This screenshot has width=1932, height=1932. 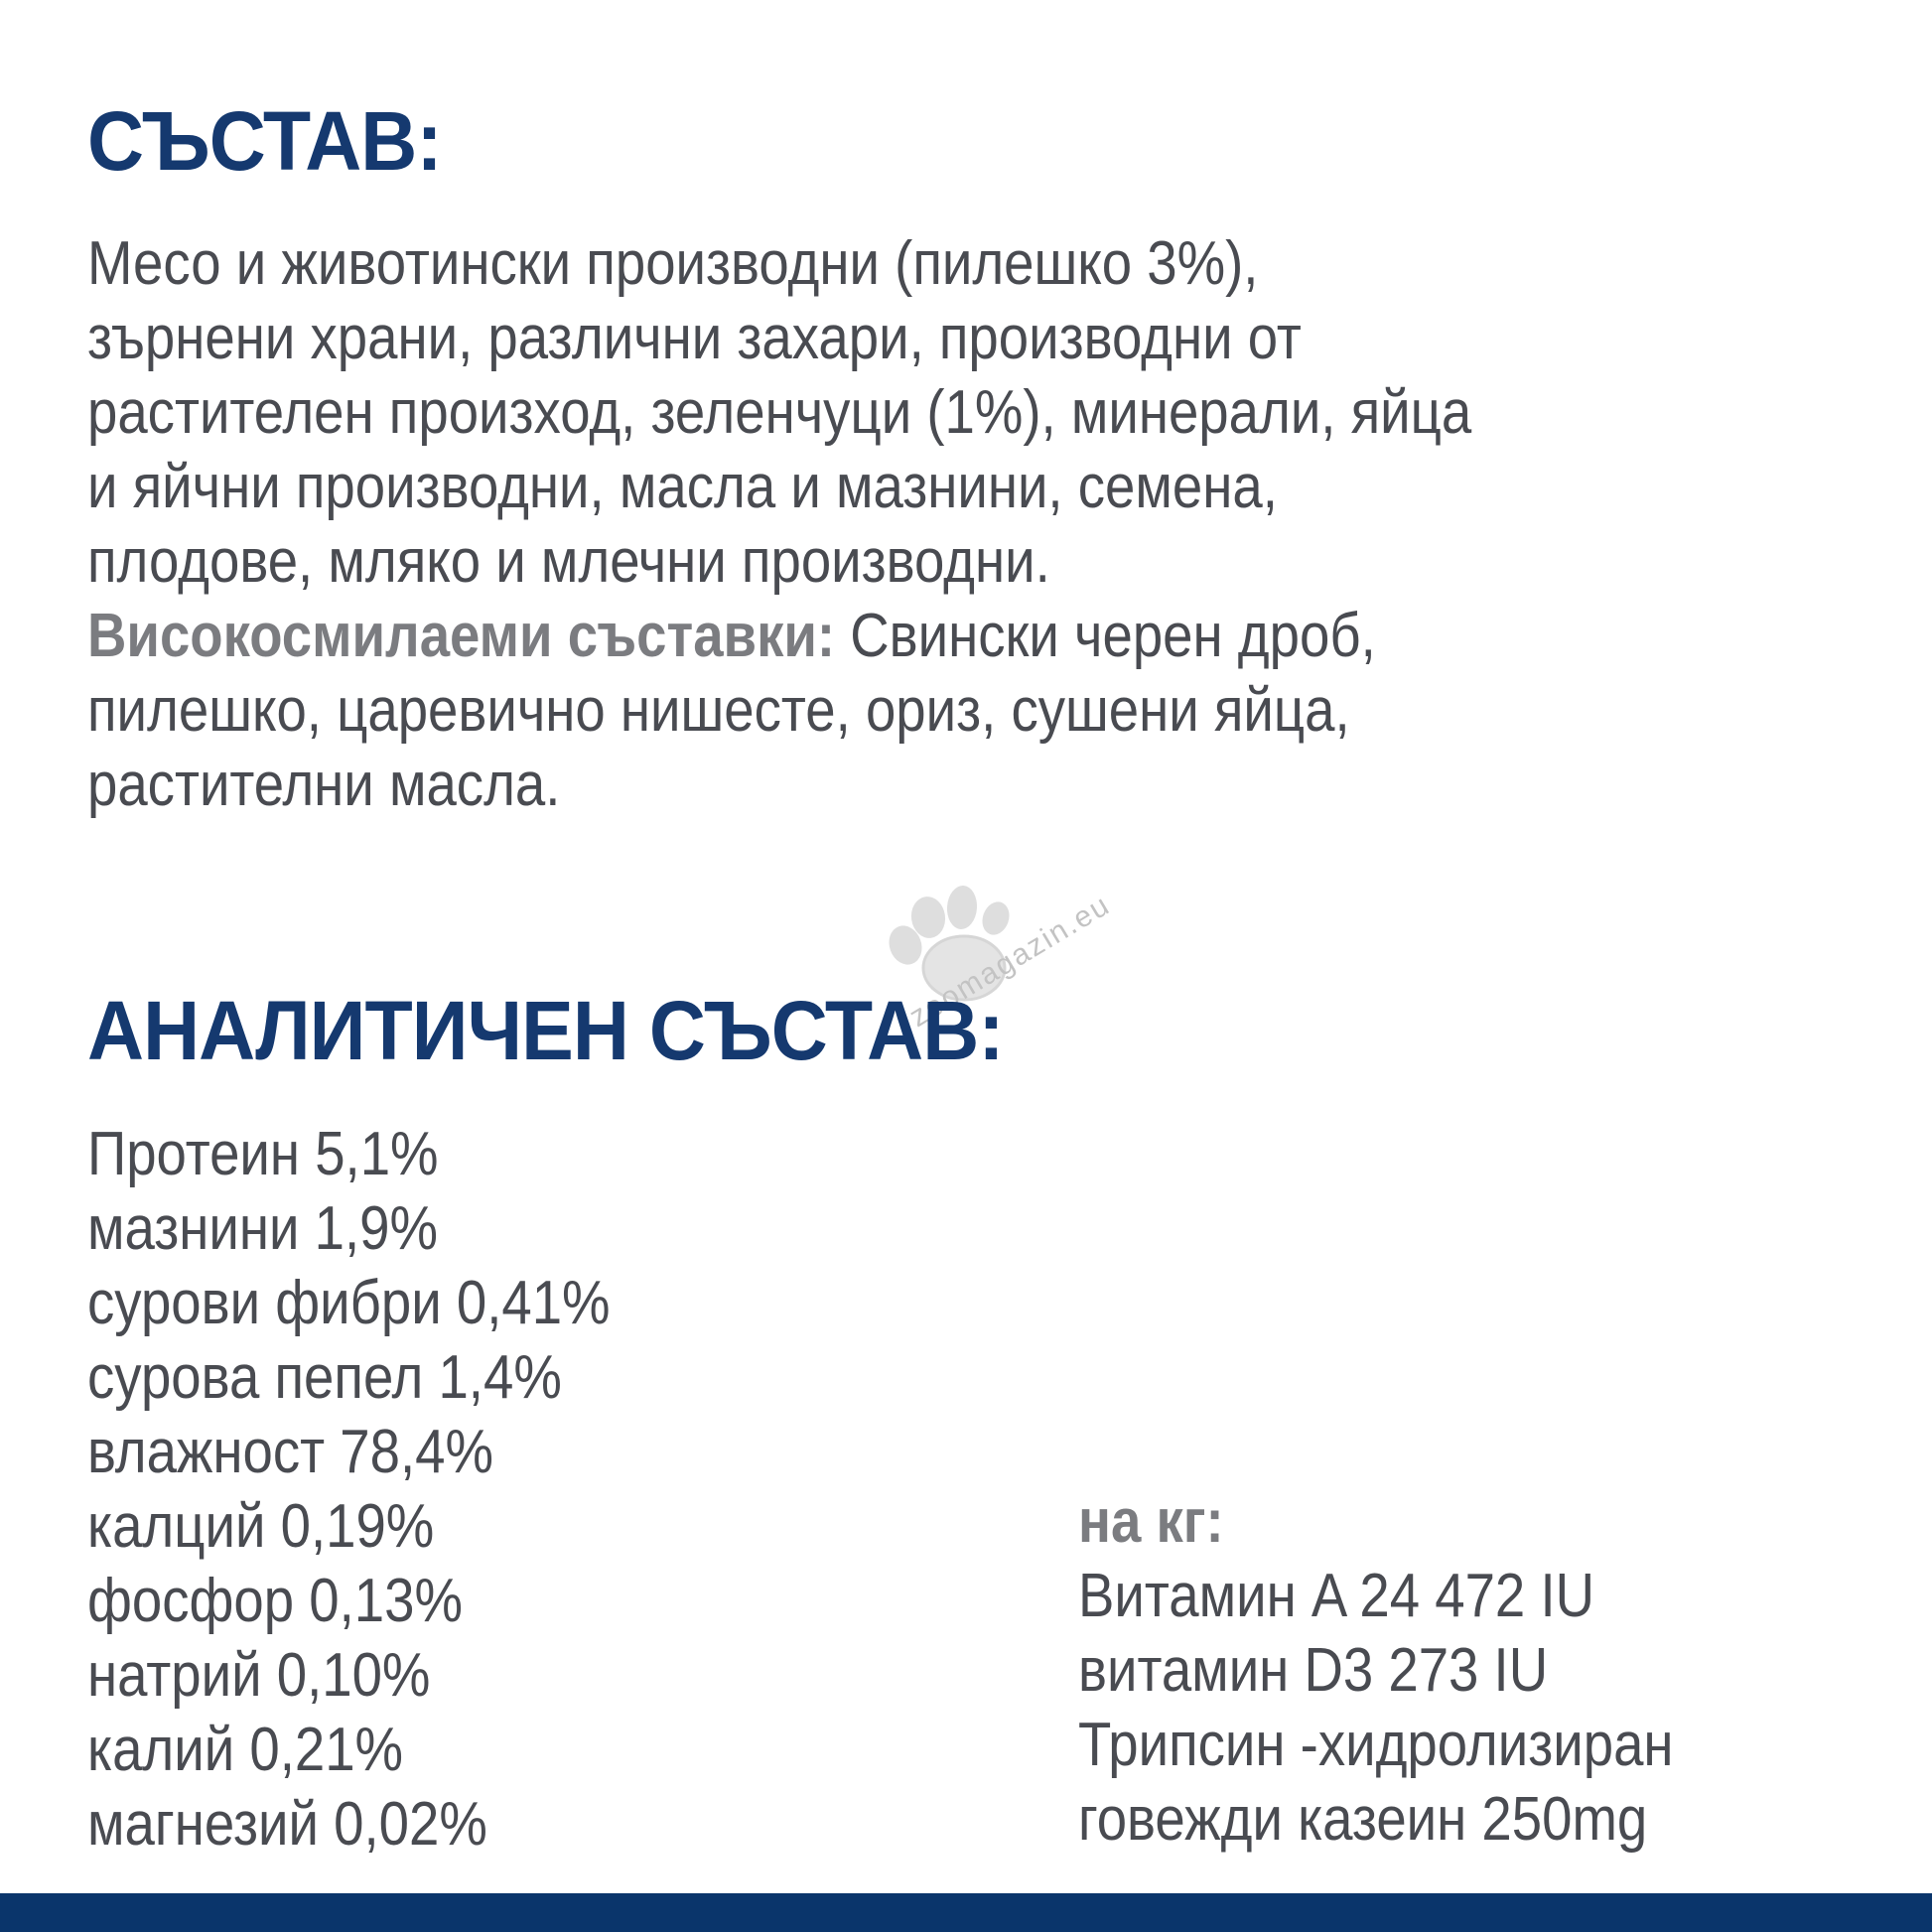 What do you see at coordinates (546, 1030) in the screenshot?
I see `analysis-heading: АНАЛИТИЧЕН СЪСТАВ:` at bounding box center [546, 1030].